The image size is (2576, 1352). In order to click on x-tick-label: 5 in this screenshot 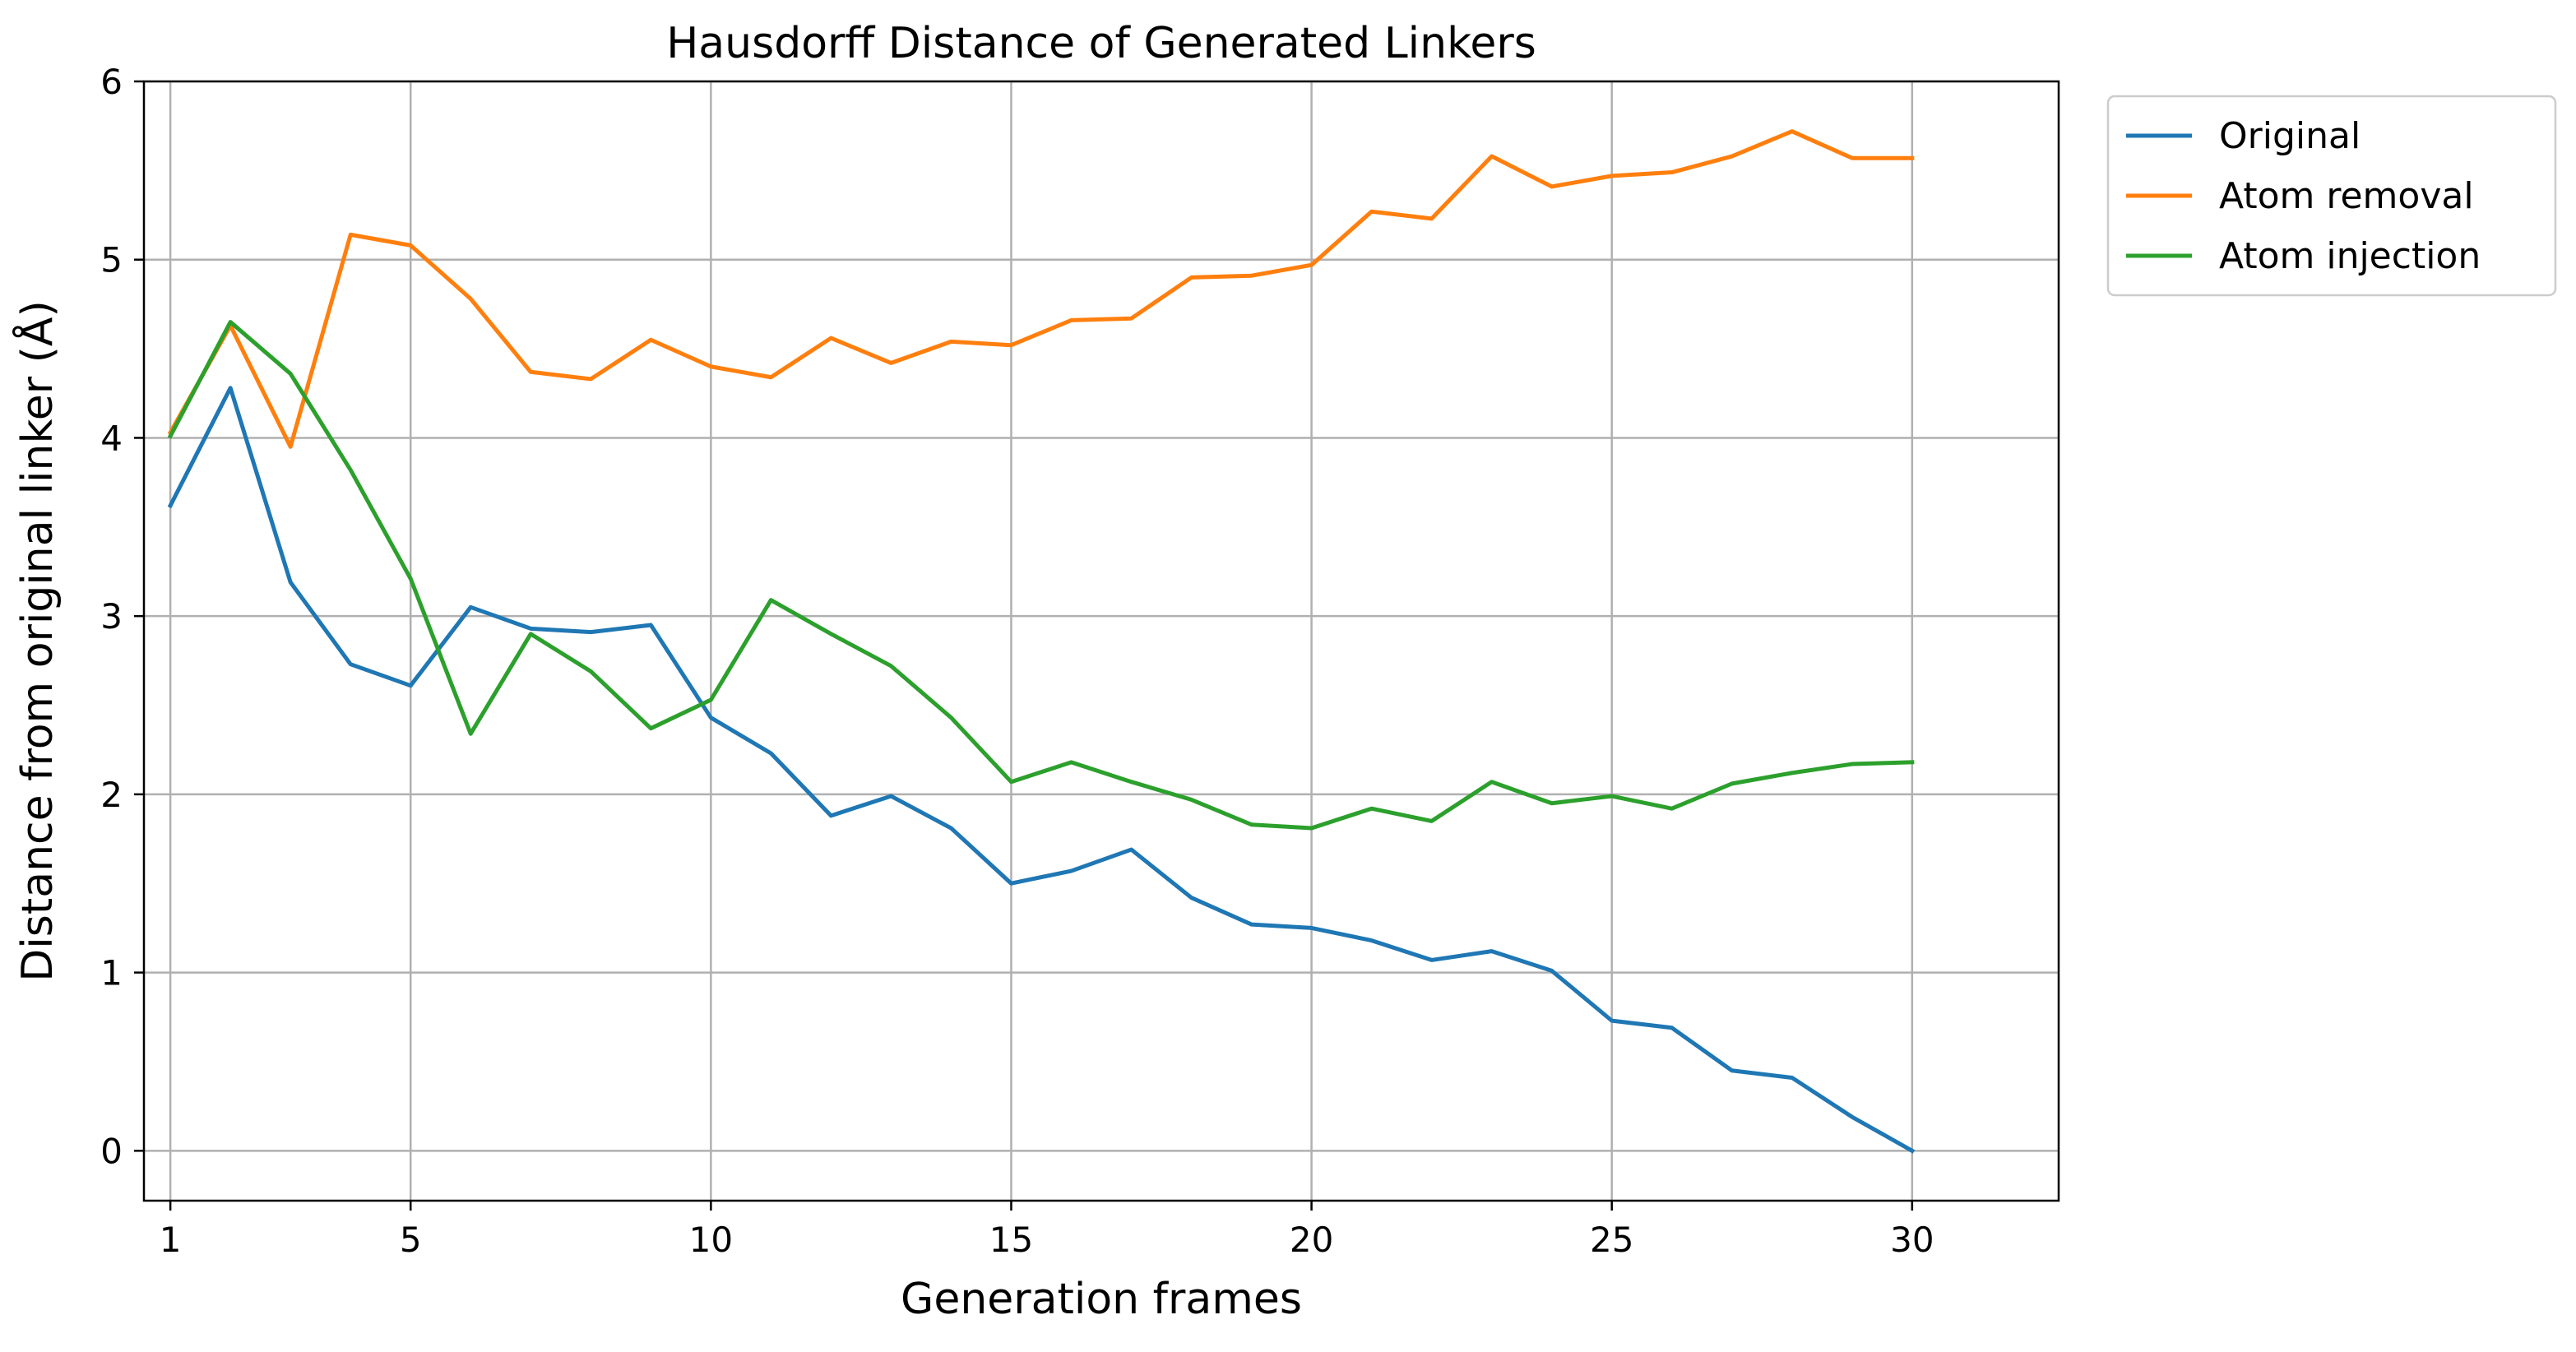, I will do `click(411, 1240)`.